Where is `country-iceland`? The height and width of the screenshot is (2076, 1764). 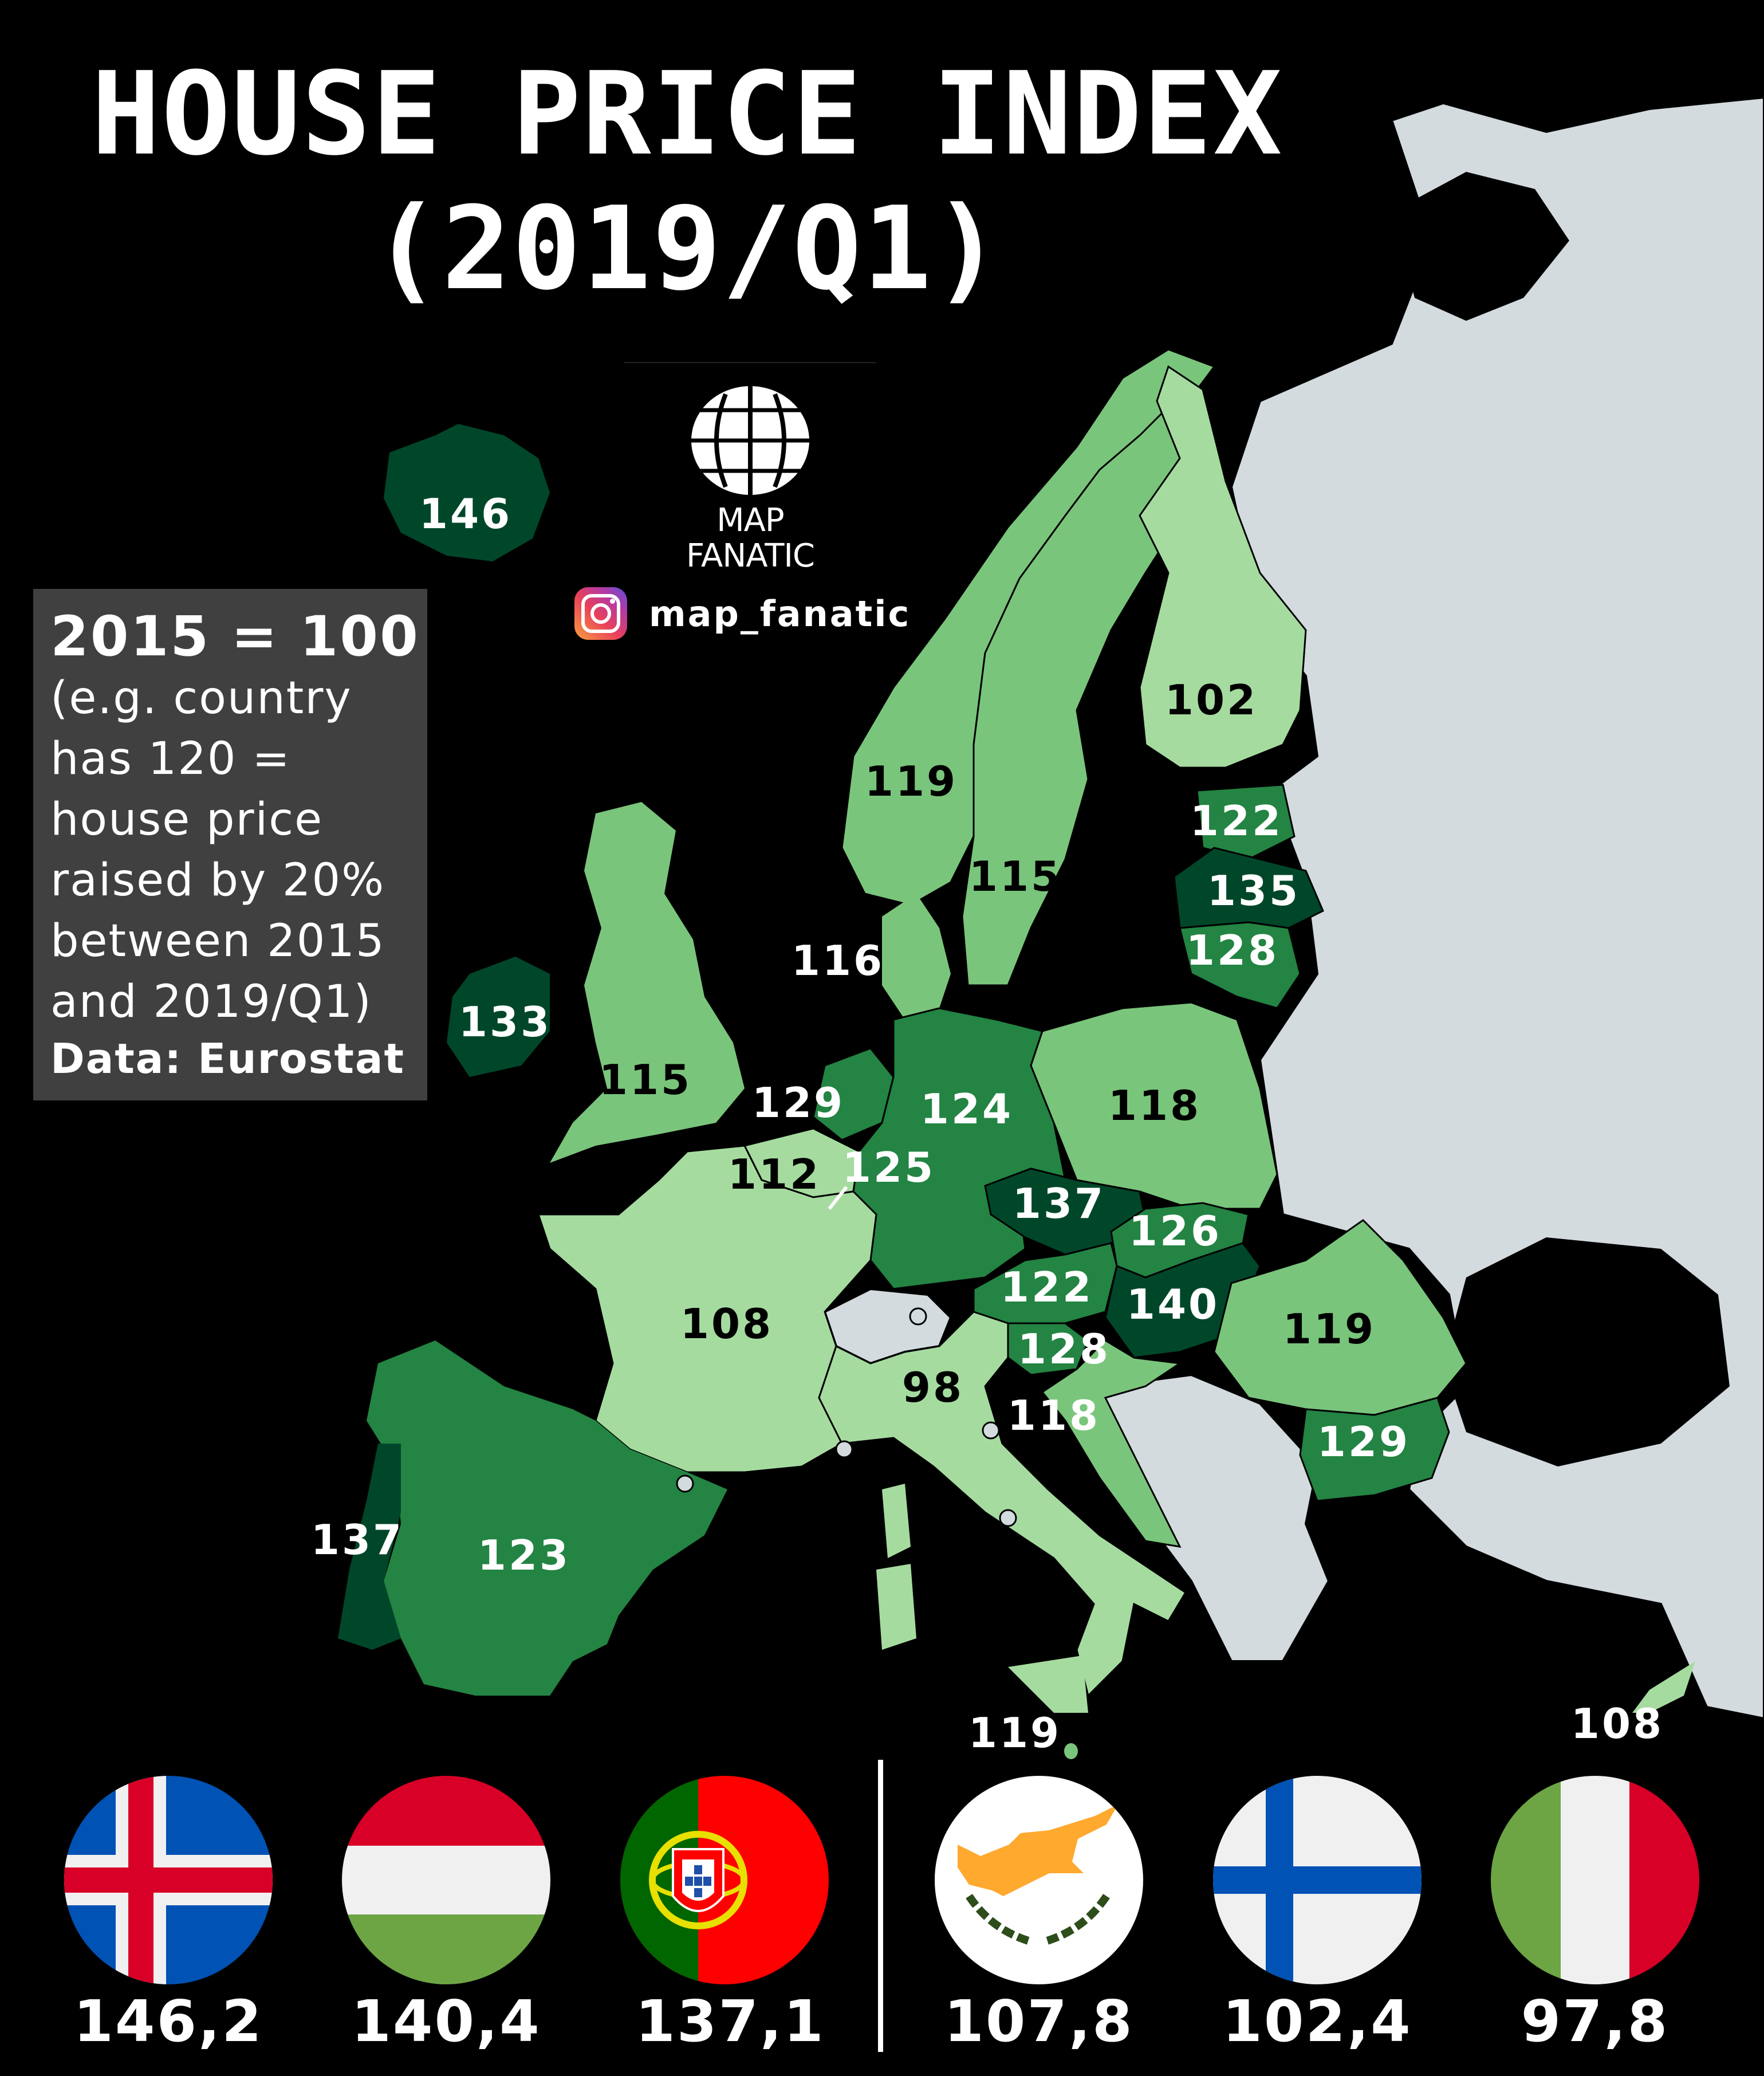
country-iceland is located at coordinates (467, 492).